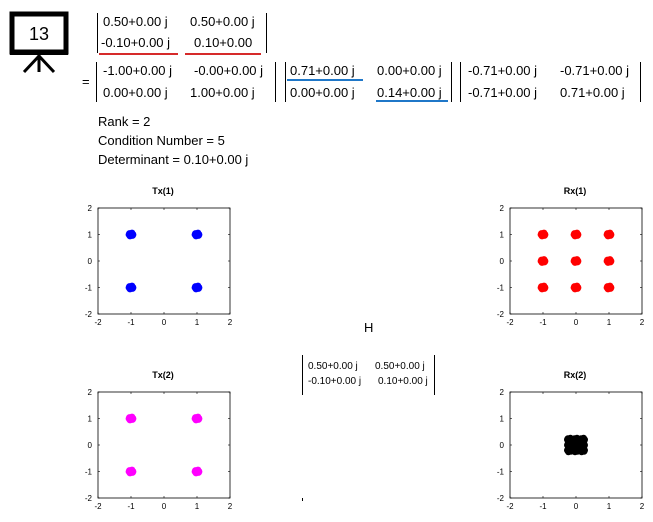 This screenshot has width=653, height=522. Describe the element at coordinates (97, 33) in the screenshot. I see `matrix-bracket-left` at that location.